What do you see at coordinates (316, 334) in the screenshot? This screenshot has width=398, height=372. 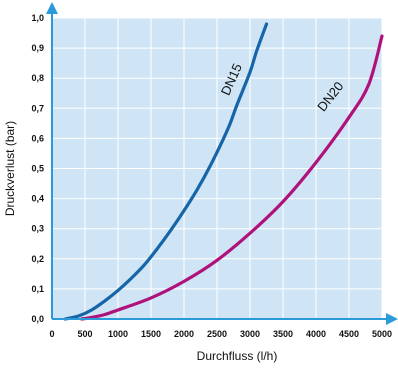 I see `x-tick-label: 4000` at bounding box center [316, 334].